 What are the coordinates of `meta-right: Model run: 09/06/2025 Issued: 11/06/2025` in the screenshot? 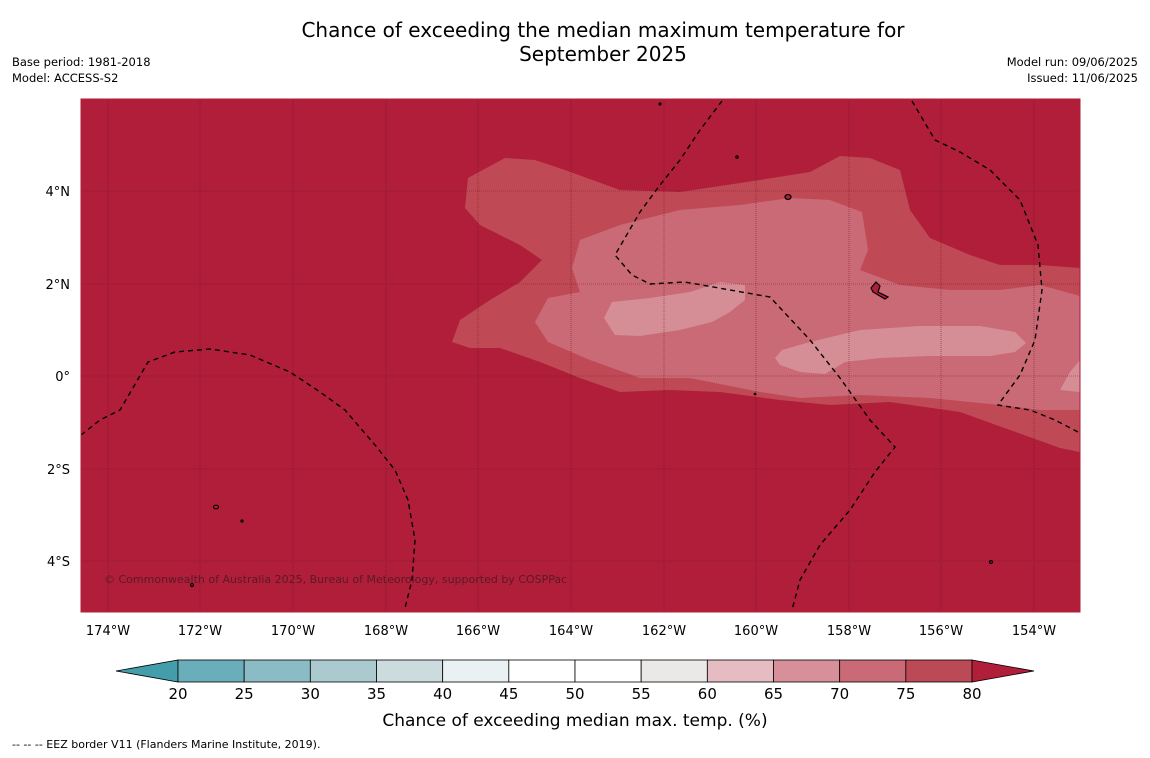 It's located at (1072, 70).